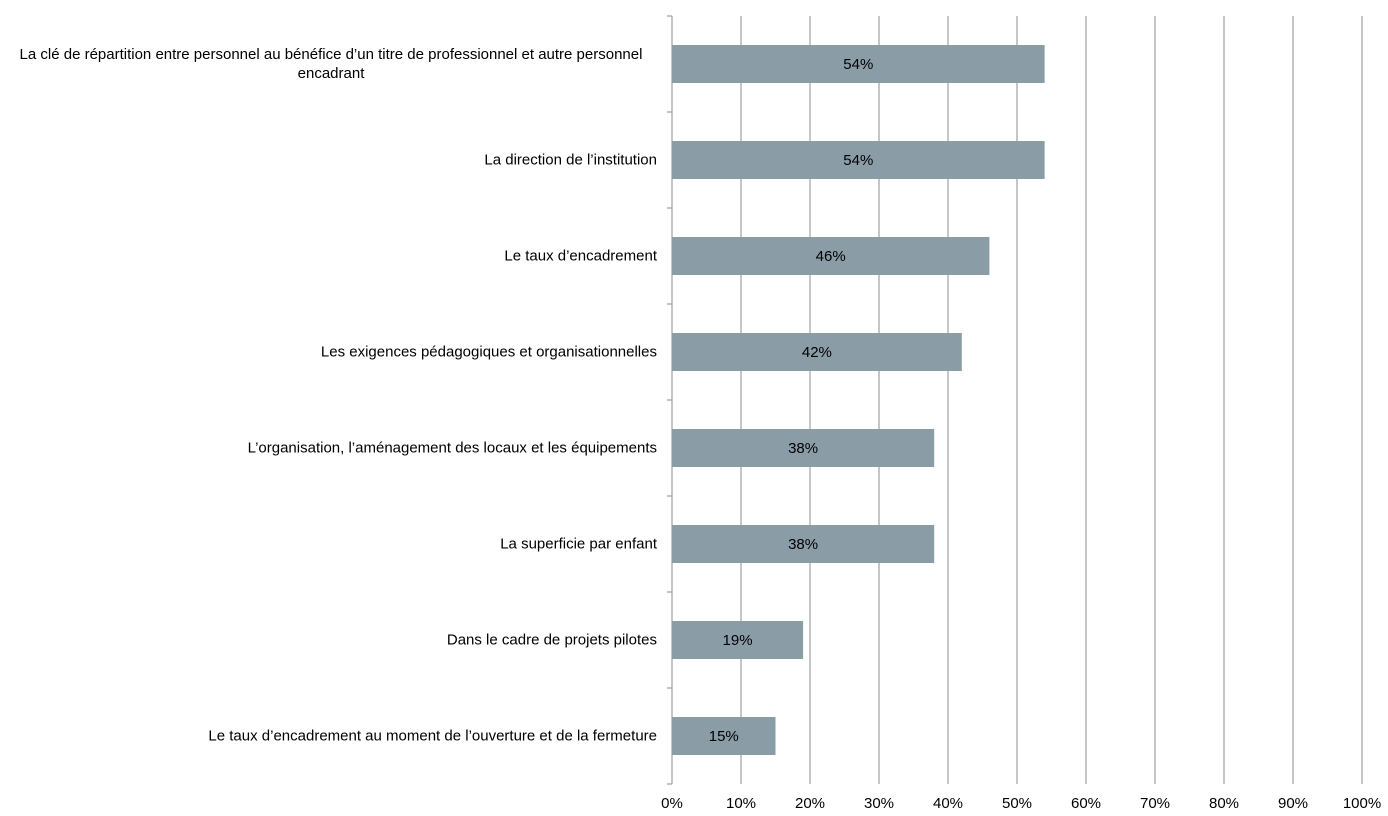  What do you see at coordinates (578, 544) in the screenshot?
I see `y-tick-label: La superficie par enfant` at bounding box center [578, 544].